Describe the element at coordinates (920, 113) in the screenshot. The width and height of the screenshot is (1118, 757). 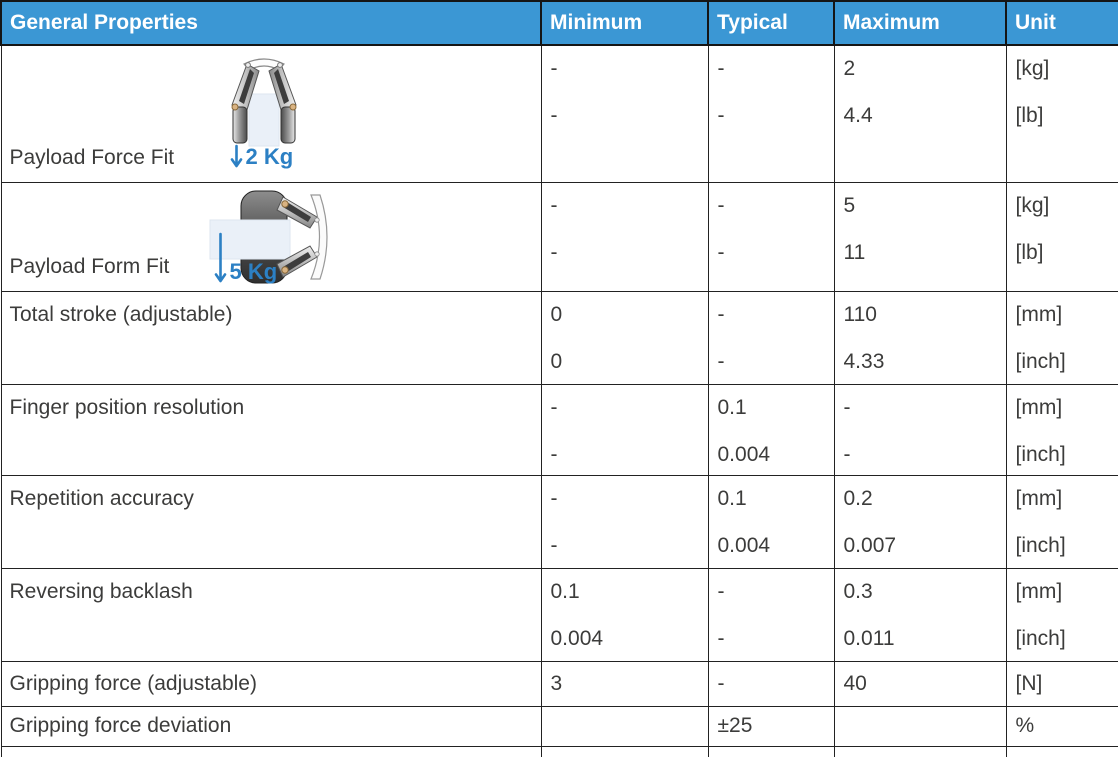
I see `maximum-cell: 2 4.4` at that location.